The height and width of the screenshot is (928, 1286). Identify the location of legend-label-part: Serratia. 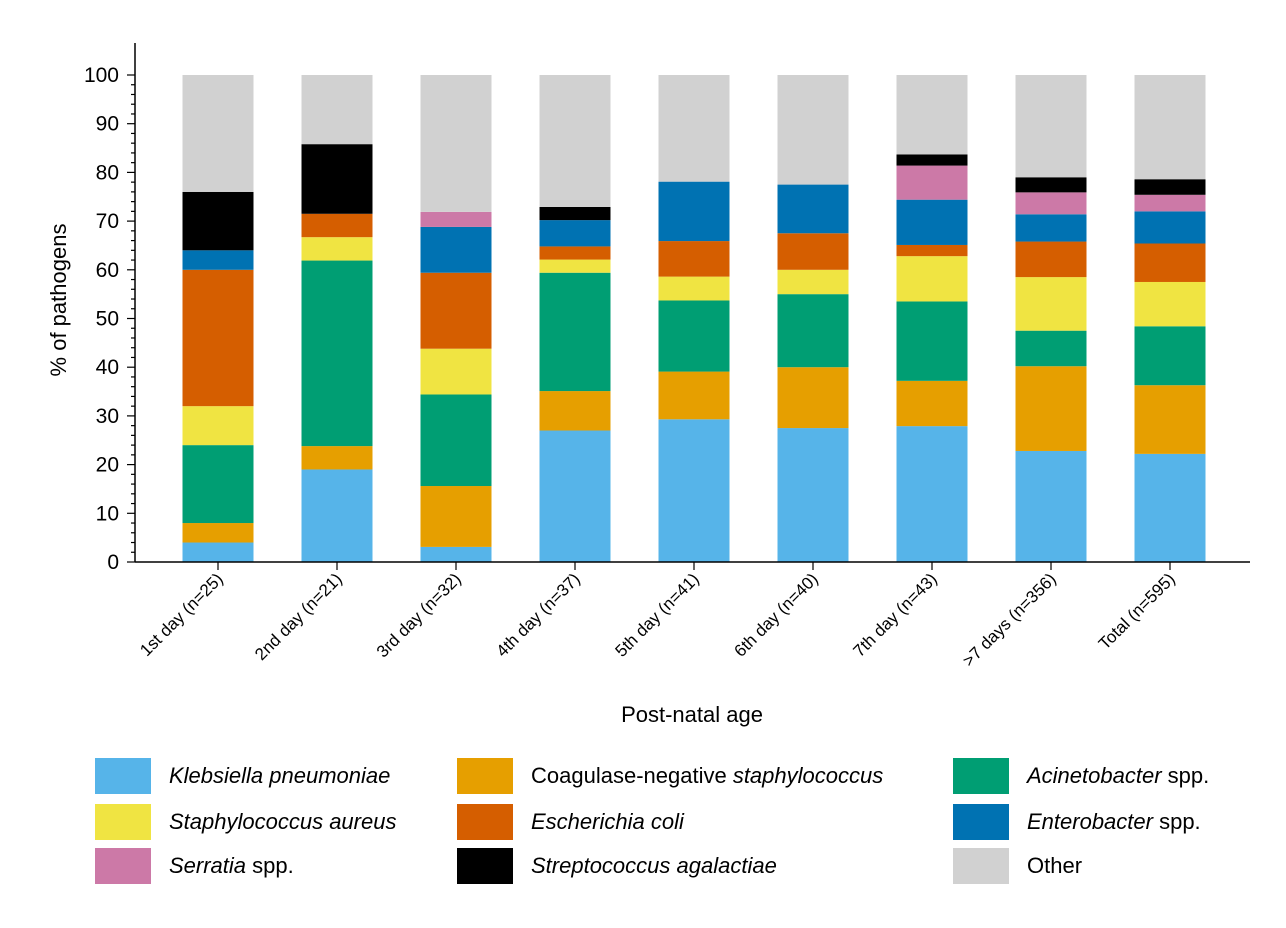
(208, 865).